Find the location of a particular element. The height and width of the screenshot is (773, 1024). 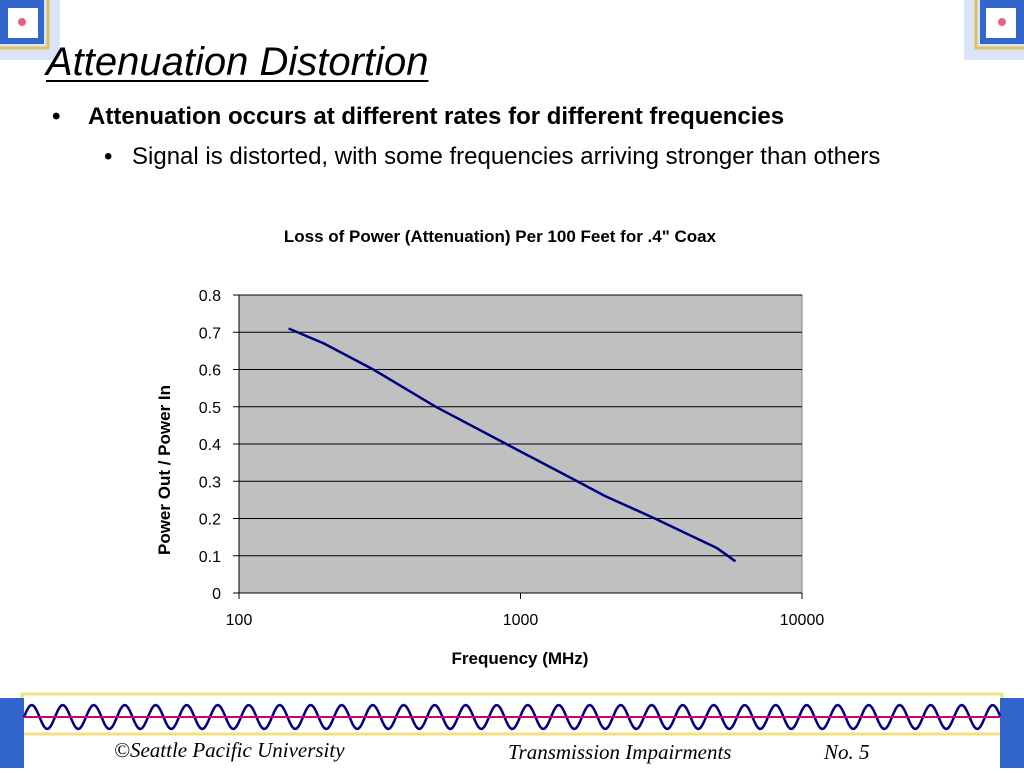

y-tick-label: 0.7 is located at coordinates (210, 333).